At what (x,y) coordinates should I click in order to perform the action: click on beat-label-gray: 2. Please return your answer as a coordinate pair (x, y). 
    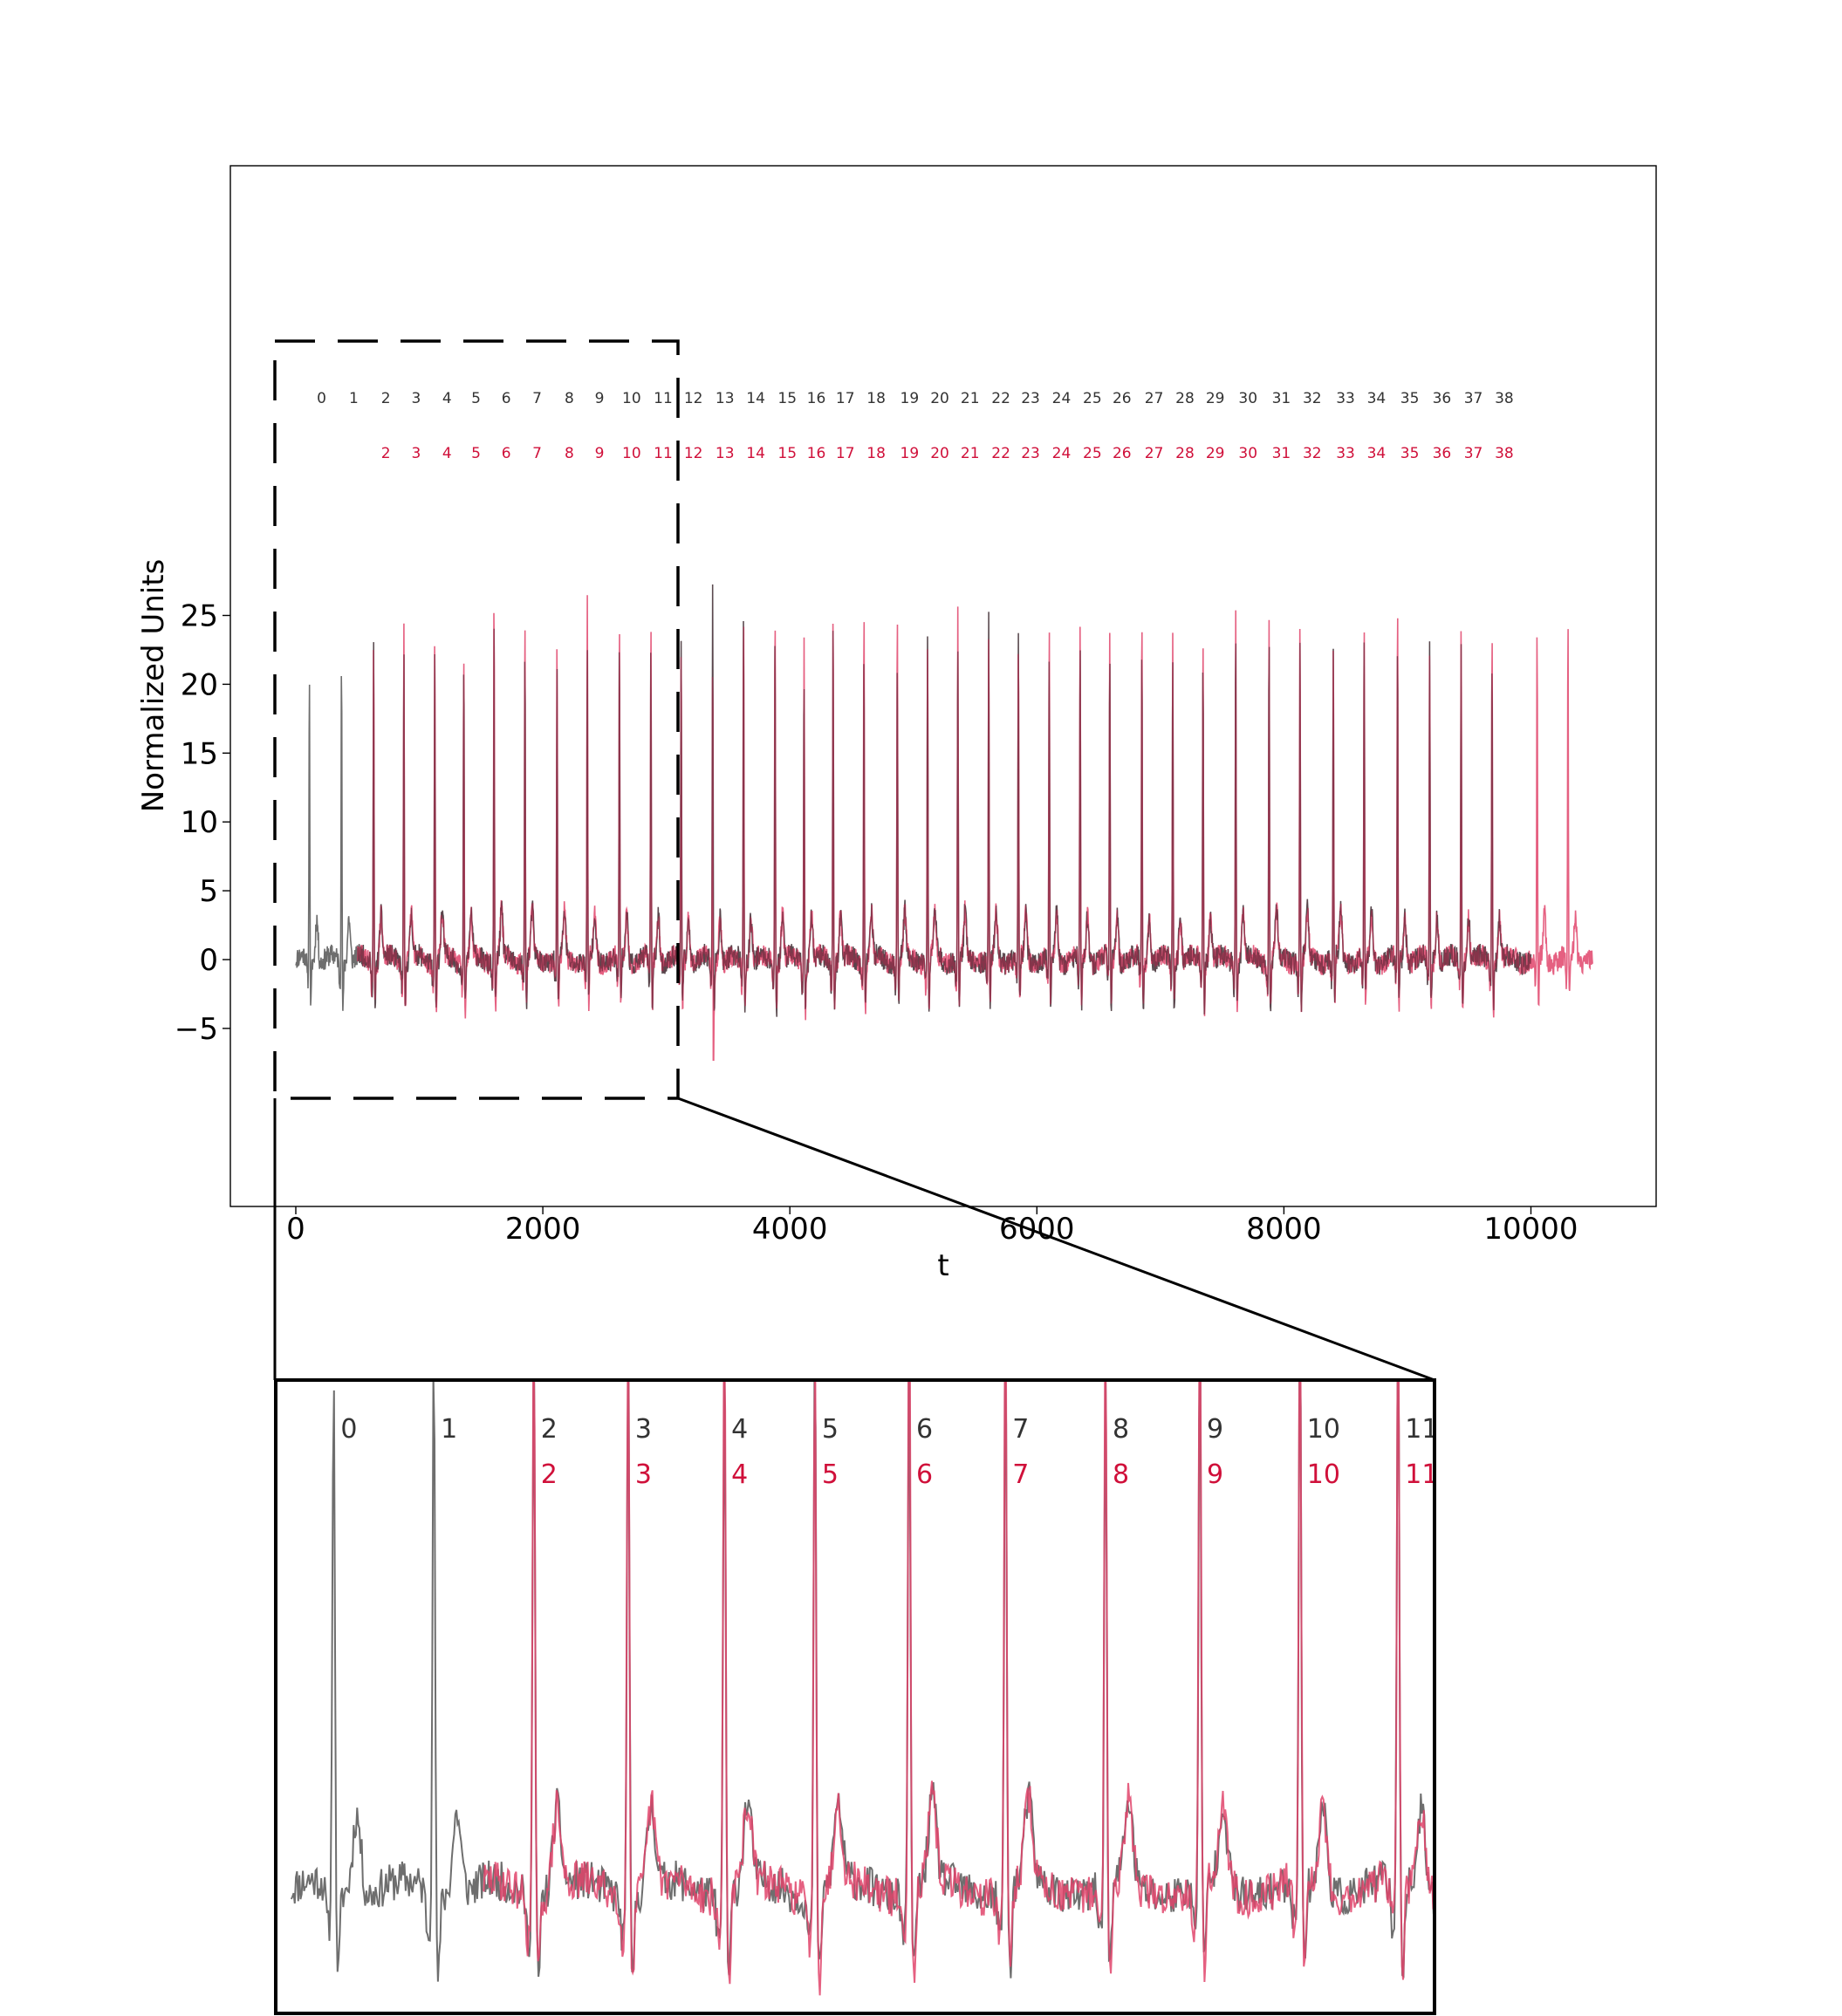
    Looking at the image, I should click on (386, 398).